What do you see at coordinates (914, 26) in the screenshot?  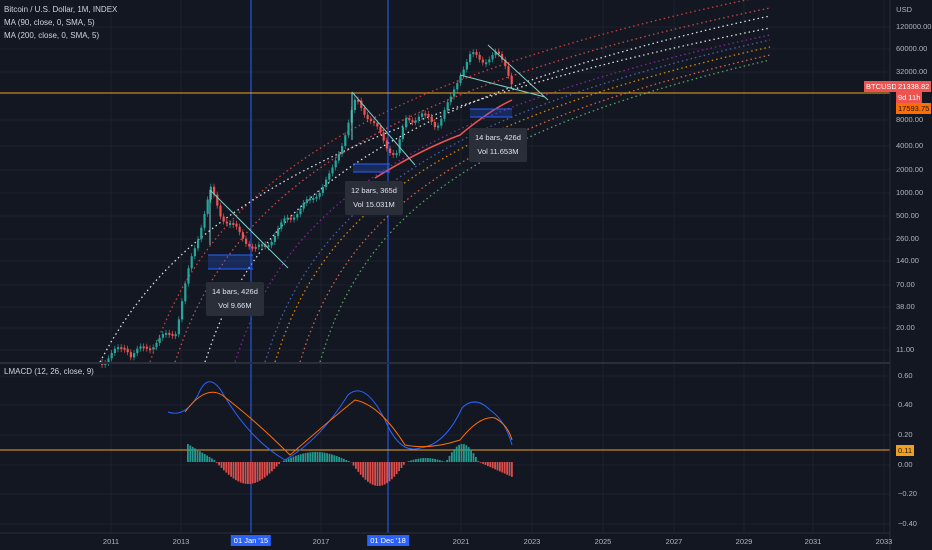 I see `price-tick-label: 120000.00` at bounding box center [914, 26].